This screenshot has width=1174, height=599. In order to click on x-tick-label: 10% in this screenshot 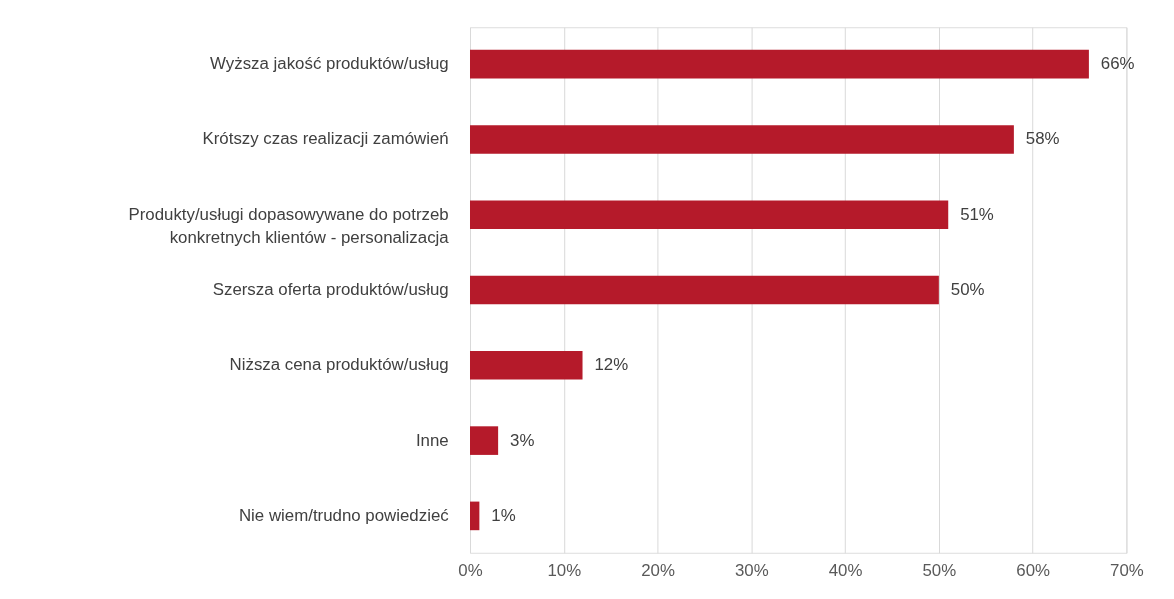, I will do `click(564, 571)`.